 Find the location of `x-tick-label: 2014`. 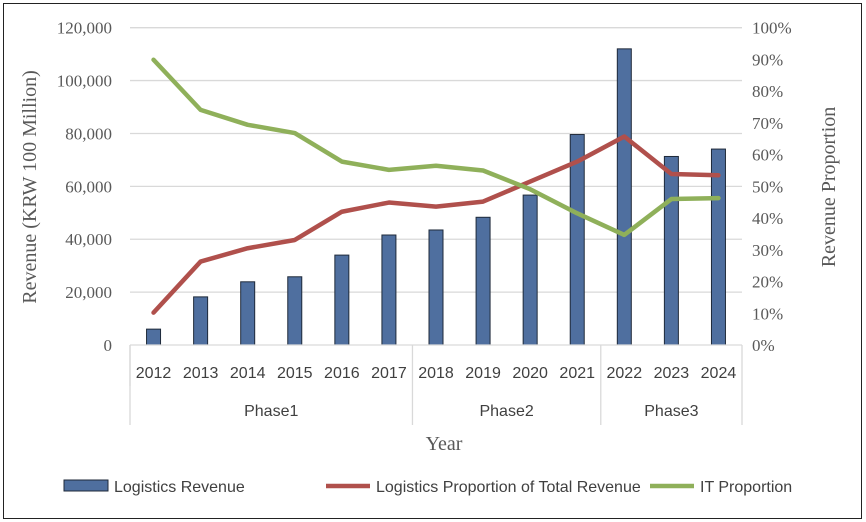

x-tick-label: 2014 is located at coordinates (248, 373).